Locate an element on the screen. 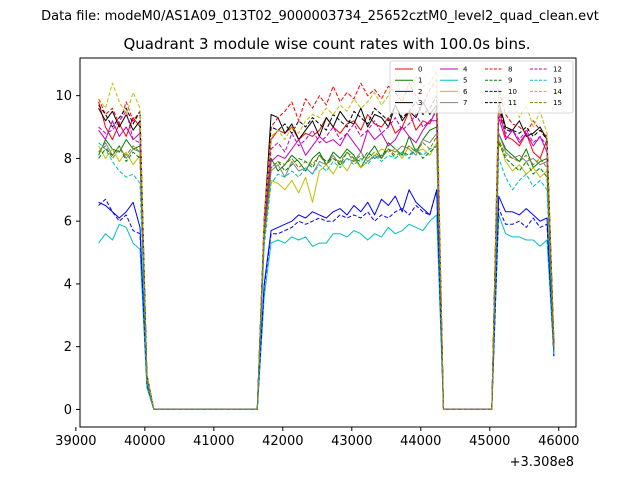 This screenshot has width=640, height=480. legend-label-2: 2 is located at coordinates (420, 92).